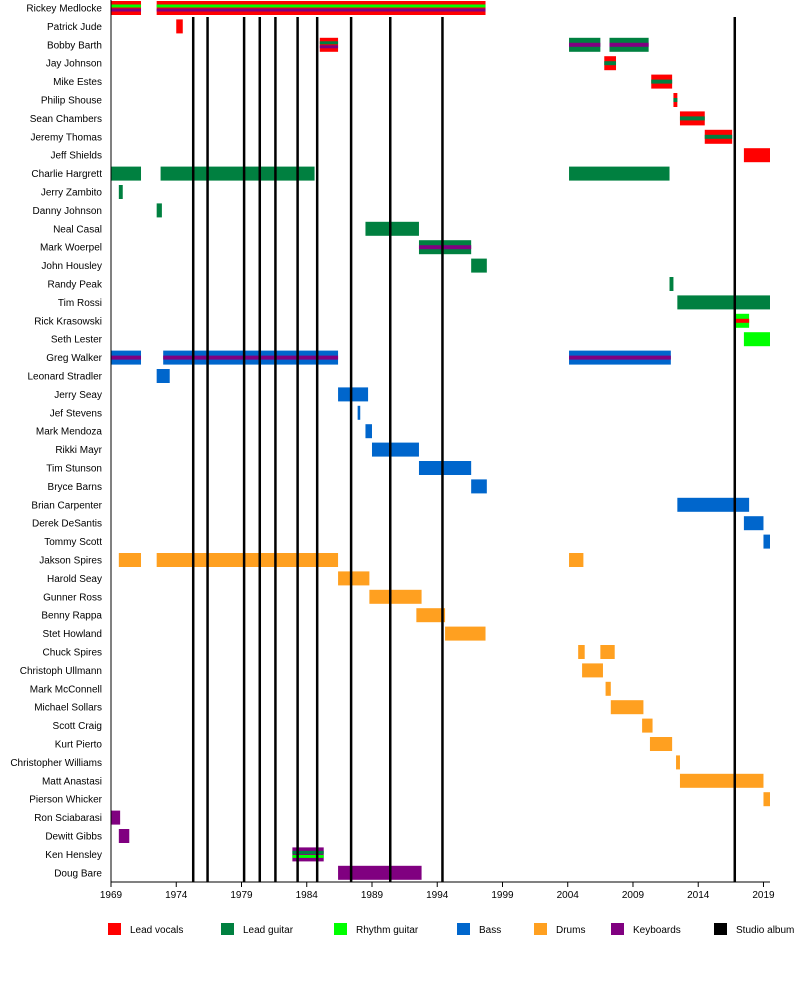 This screenshot has width=800, height=1000. I want to click on member-name-label: Neal Casal, so click(77, 229).